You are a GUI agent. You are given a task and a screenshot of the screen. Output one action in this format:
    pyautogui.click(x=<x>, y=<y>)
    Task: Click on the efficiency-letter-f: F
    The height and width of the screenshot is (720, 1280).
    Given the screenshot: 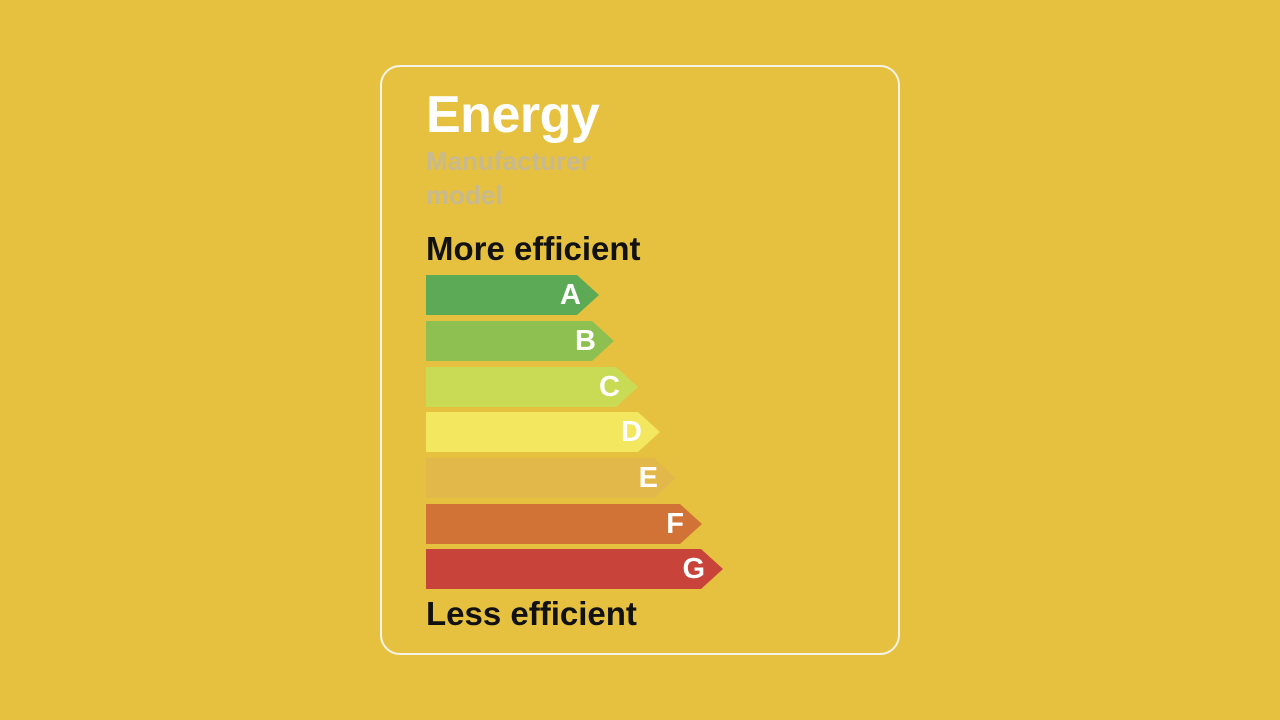 What is the action you would take?
    pyautogui.click(x=675, y=524)
    